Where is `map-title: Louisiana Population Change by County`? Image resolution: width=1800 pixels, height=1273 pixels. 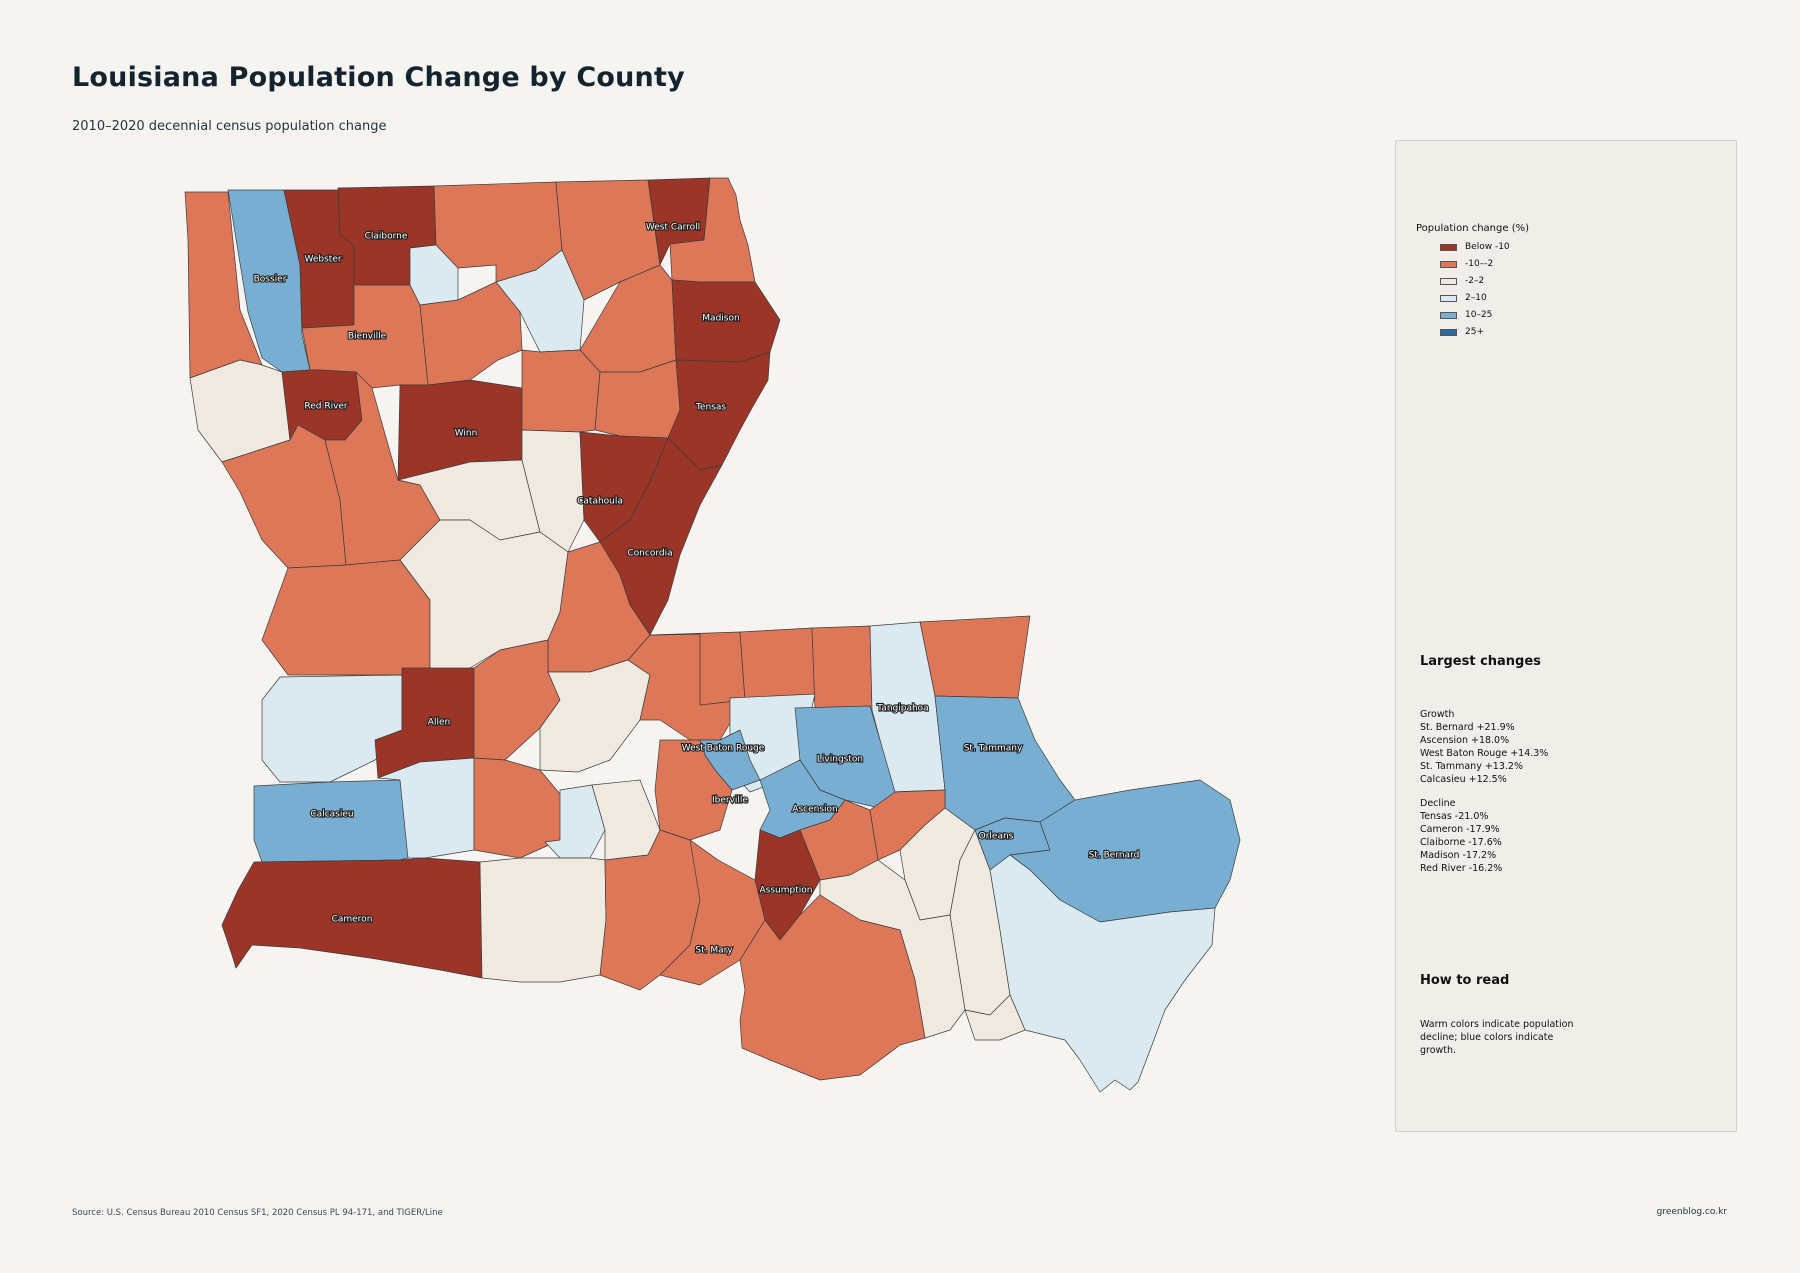
map-title: Louisiana Population Change by County is located at coordinates (378, 77).